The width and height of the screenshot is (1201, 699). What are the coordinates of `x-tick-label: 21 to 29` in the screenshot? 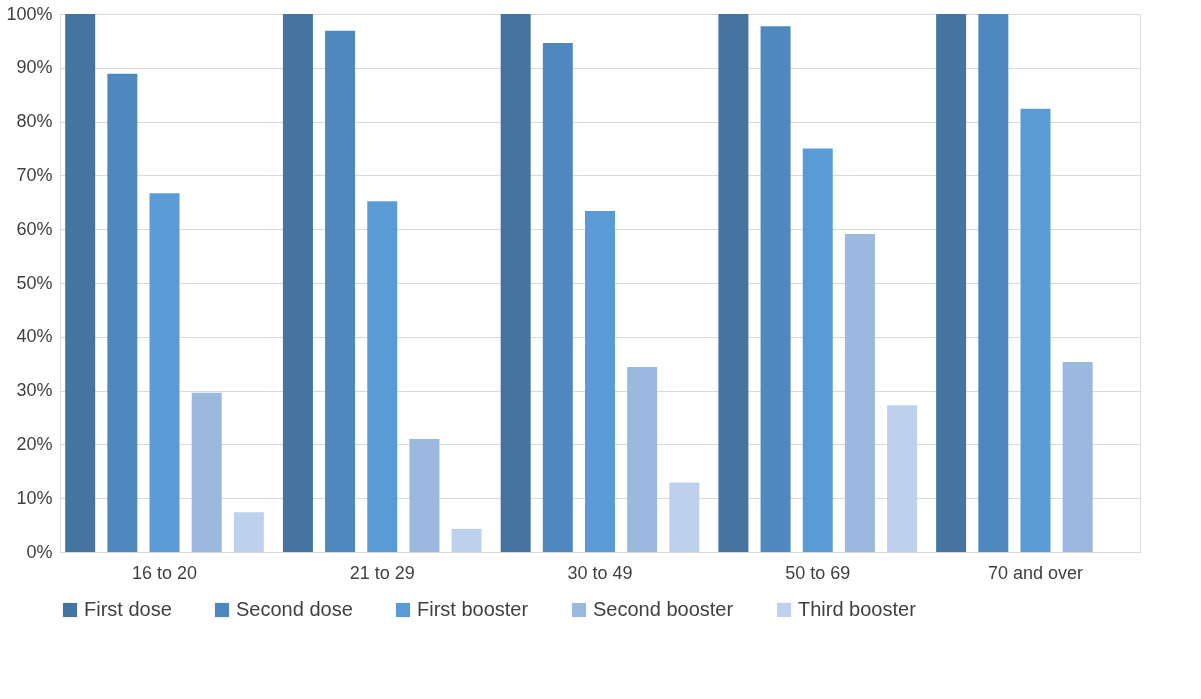 It's located at (382, 572).